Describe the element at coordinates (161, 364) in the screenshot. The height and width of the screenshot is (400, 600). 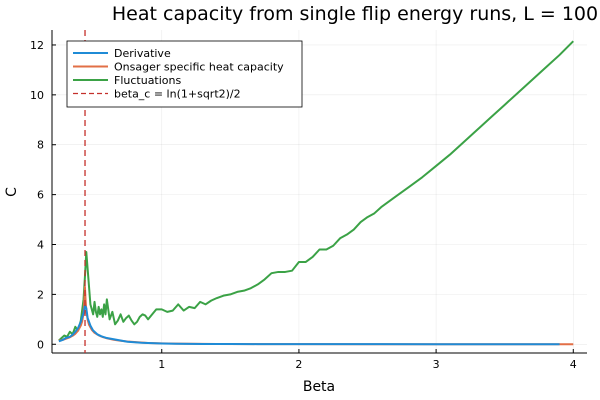
I see `x-tick-label: 1` at that location.